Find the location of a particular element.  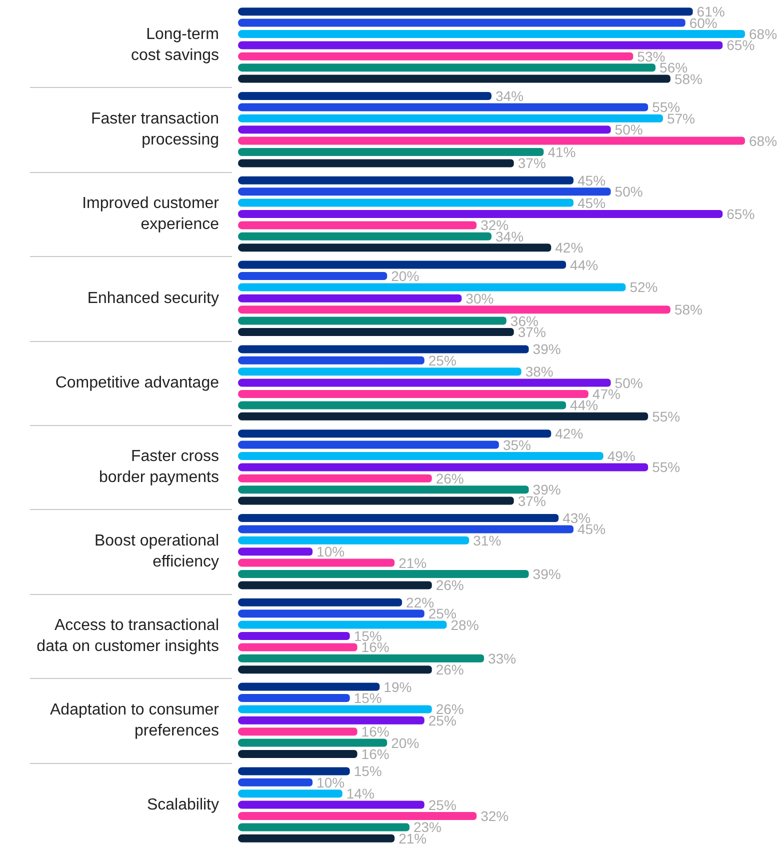

data-label: 61% is located at coordinates (710, 12).